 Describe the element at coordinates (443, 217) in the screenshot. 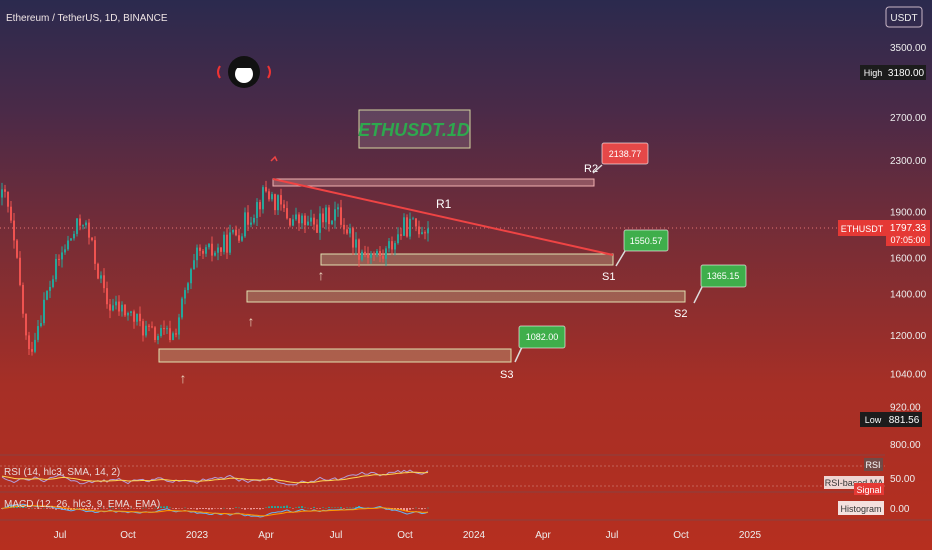

I see `trendline-r1` at that location.